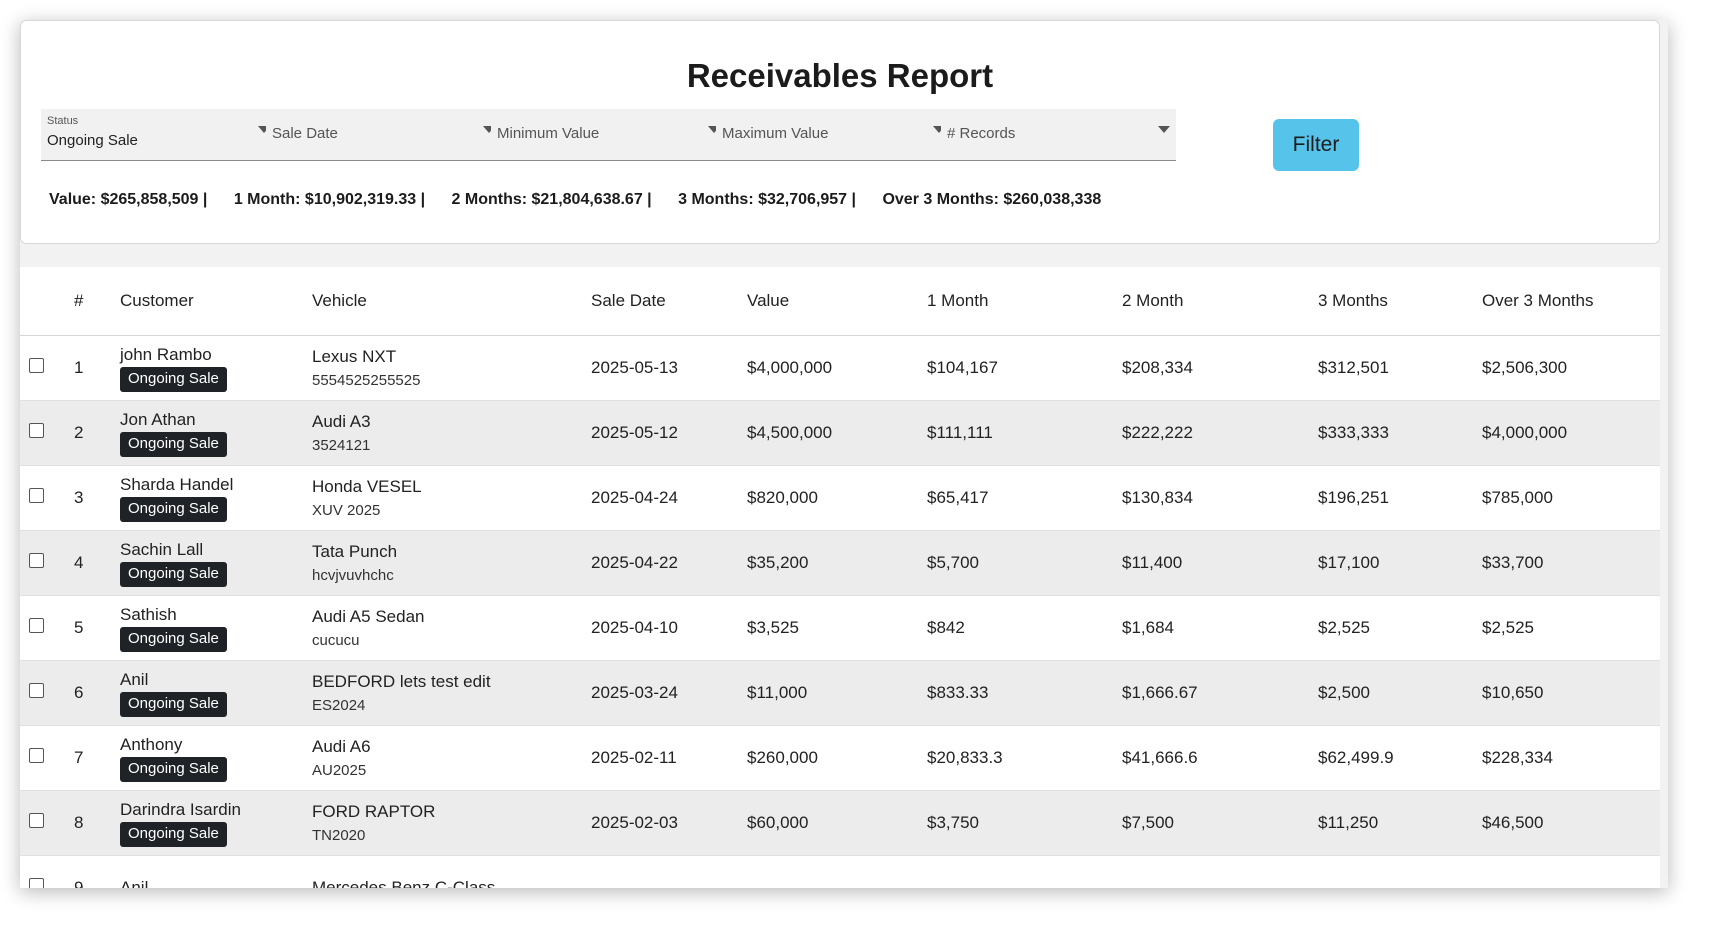 The height and width of the screenshot is (928, 1711). Describe the element at coordinates (981, 133) in the screenshot. I see `records-placeholder: # Records` at that location.